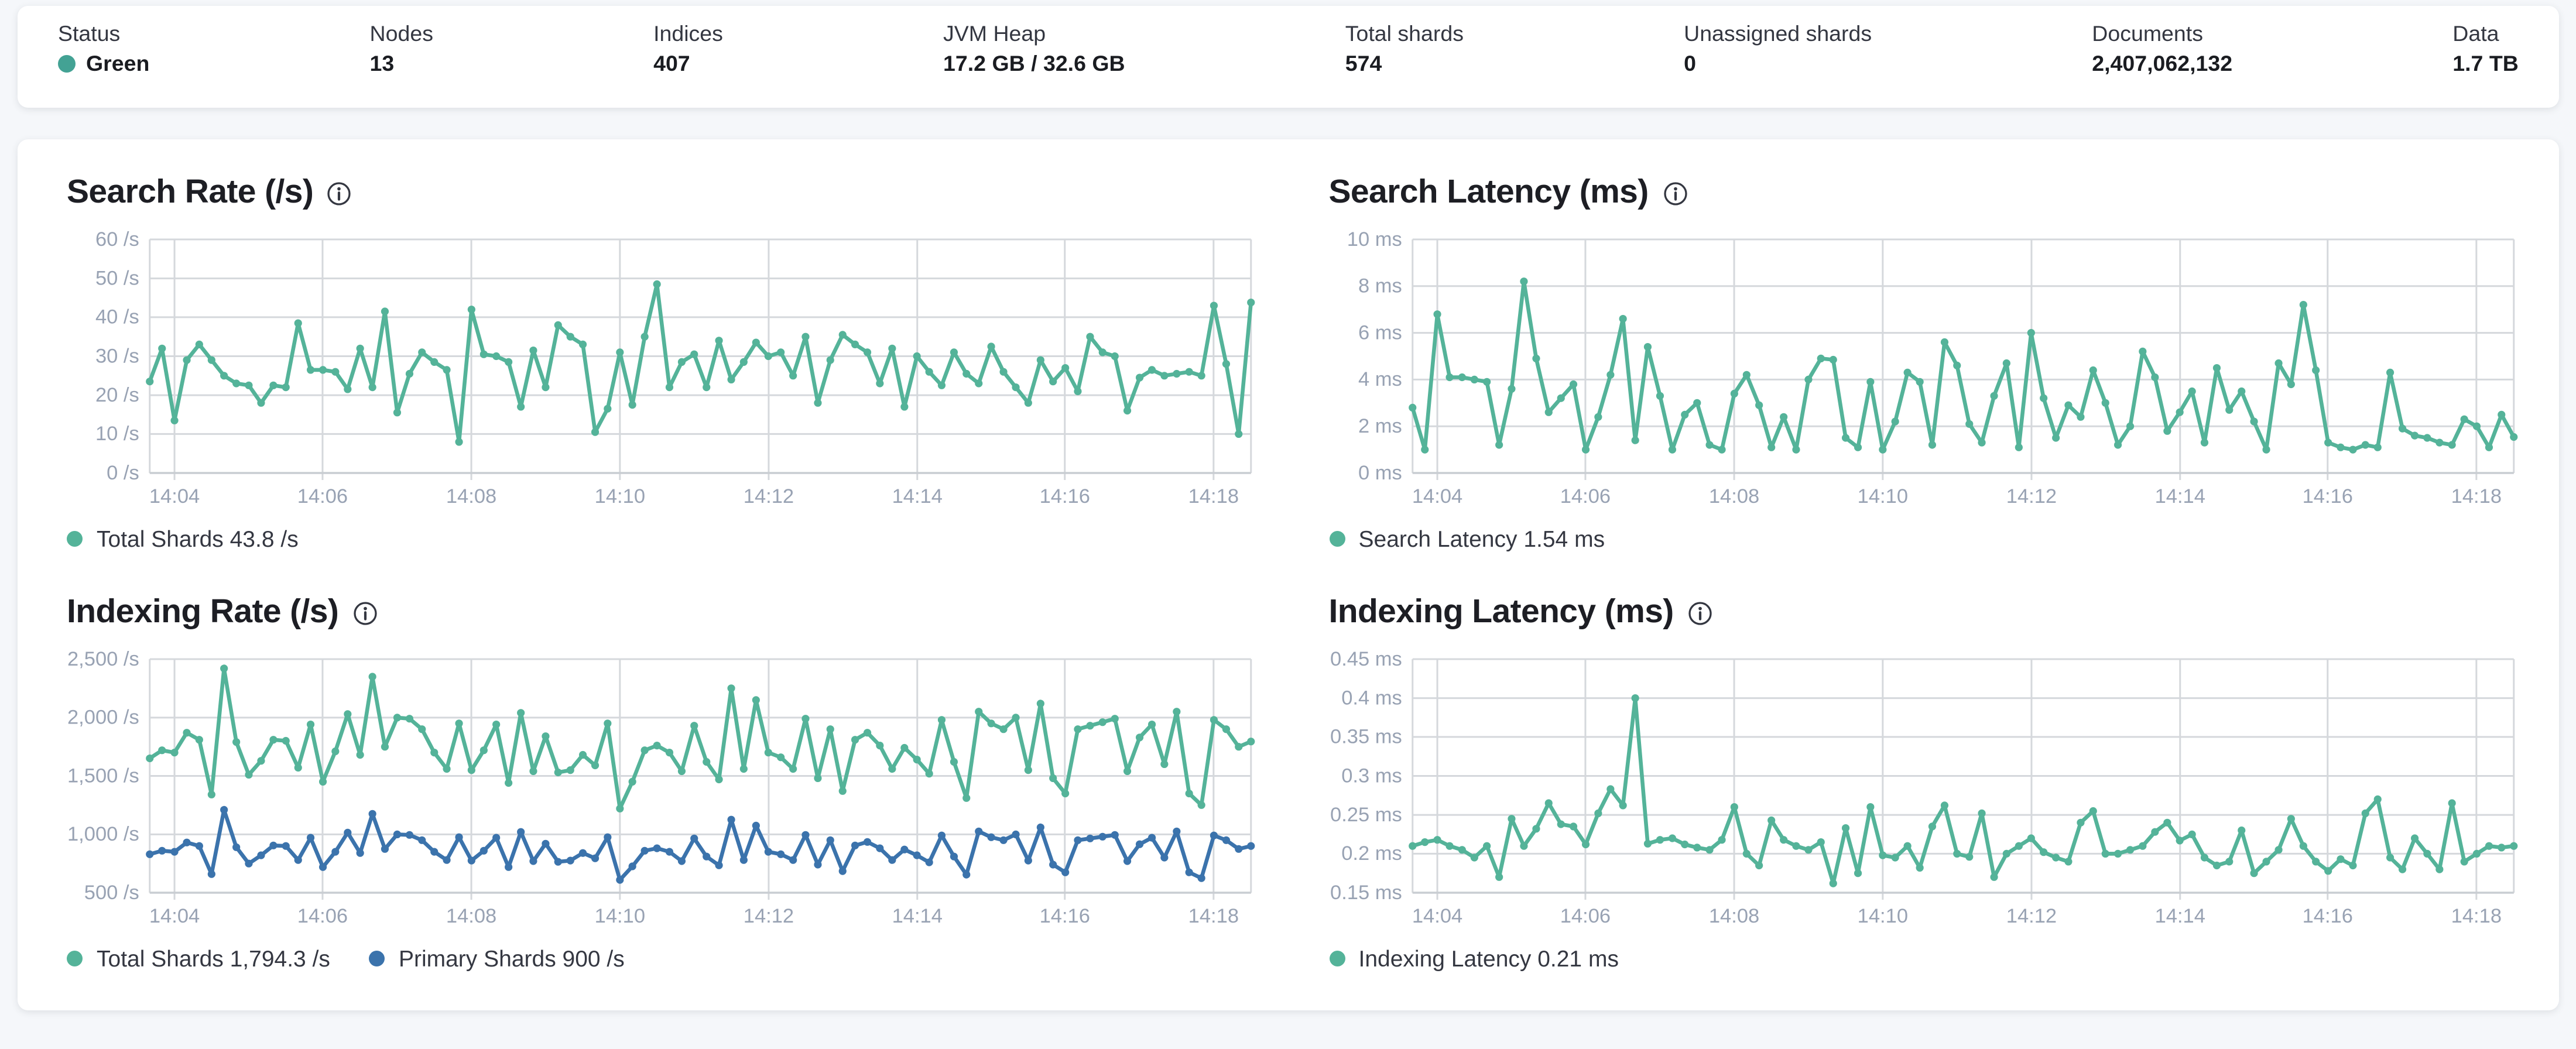 The image size is (2576, 1049). What do you see at coordinates (401, 49) in the screenshot?
I see `stat-nodes: Nodes 13` at bounding box center [401, 49].